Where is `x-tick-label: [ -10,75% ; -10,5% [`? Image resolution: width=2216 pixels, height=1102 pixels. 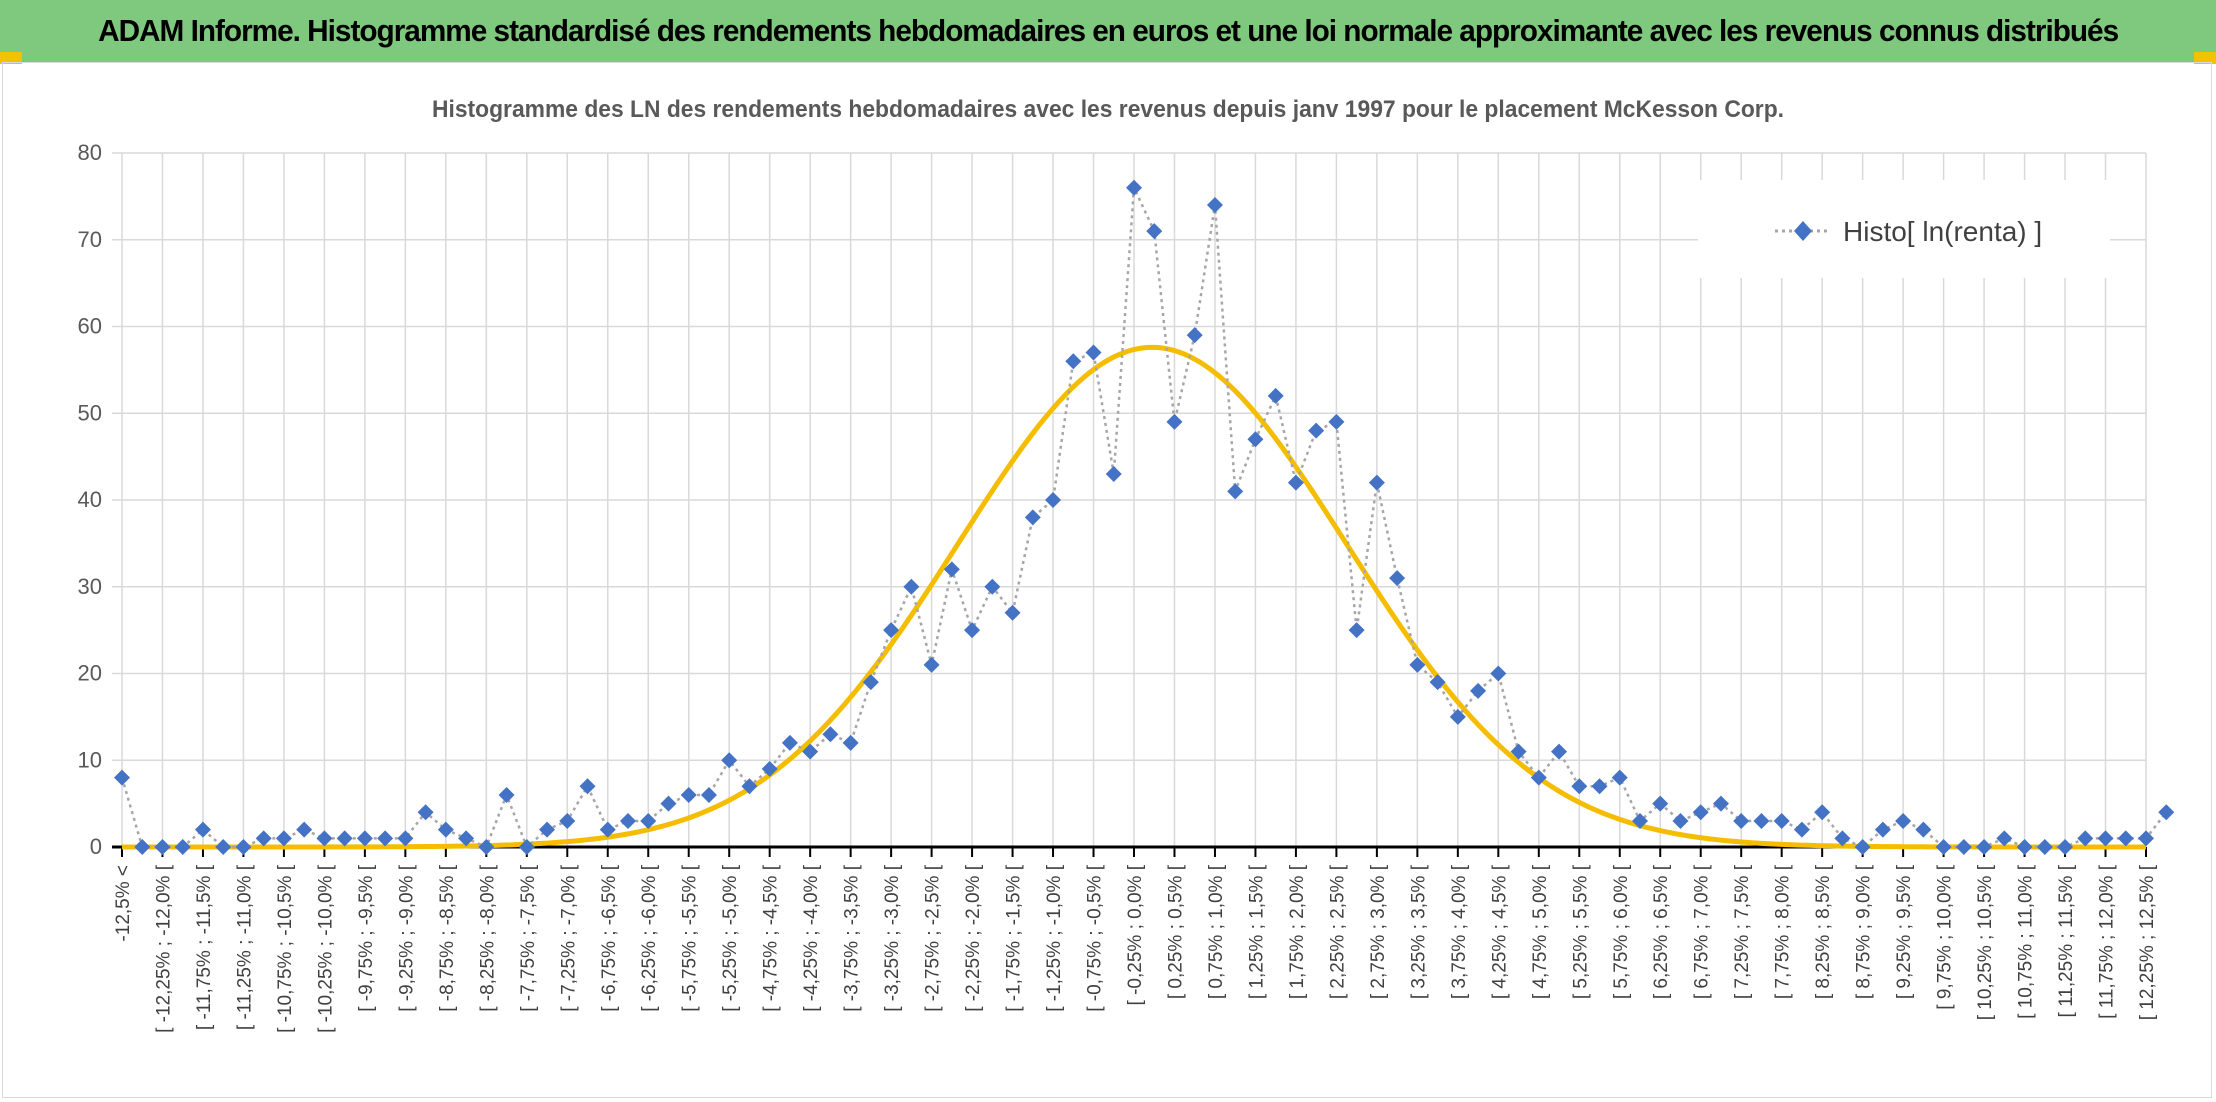
x-tick-label: [ -10,75% ; -10,5% [ is located at coordinates (285, 948).